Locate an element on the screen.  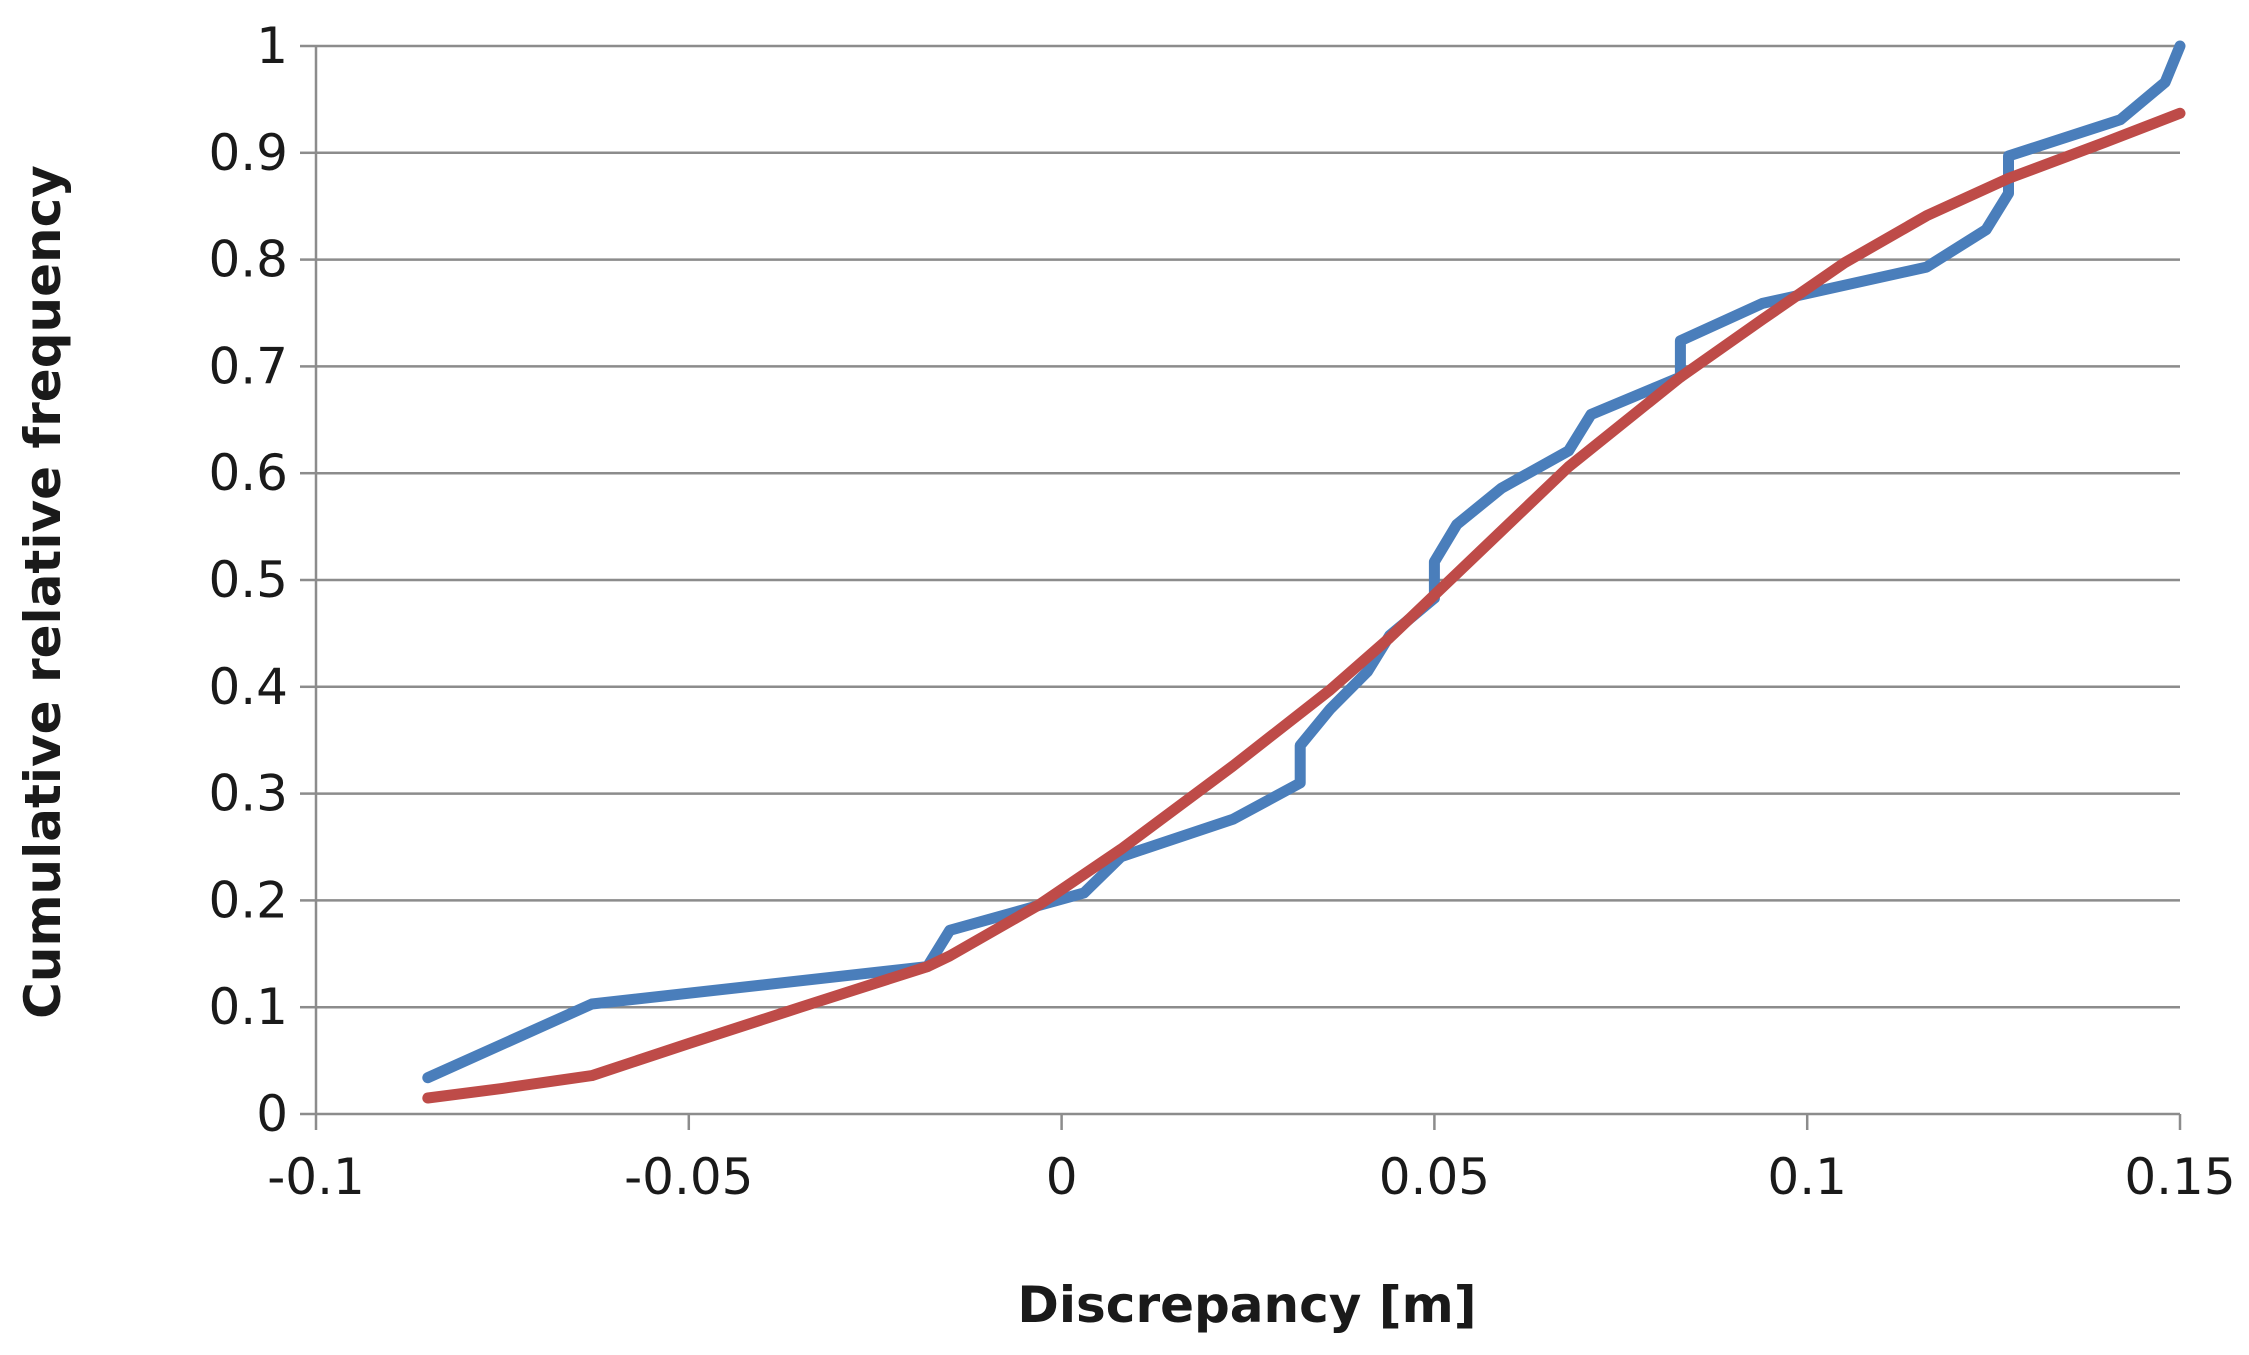
y-tick-label: 0.2 is located at coordinates (248, 900).